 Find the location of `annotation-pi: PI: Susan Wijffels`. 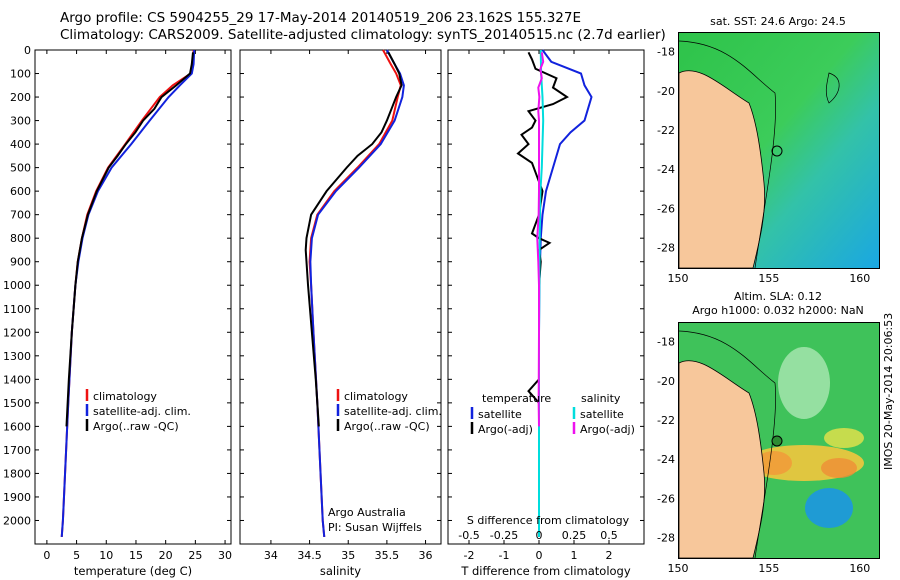

annotation-pi: PI: Susan Wijffels is located at coordinates (375, 527).